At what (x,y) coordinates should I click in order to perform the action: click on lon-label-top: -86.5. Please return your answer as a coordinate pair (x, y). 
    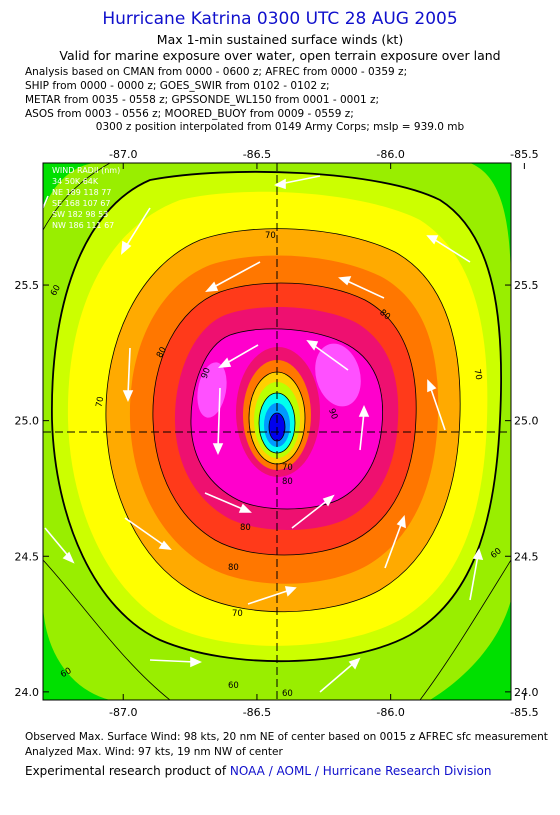
    Looking at the image, I should click on (257, 154).